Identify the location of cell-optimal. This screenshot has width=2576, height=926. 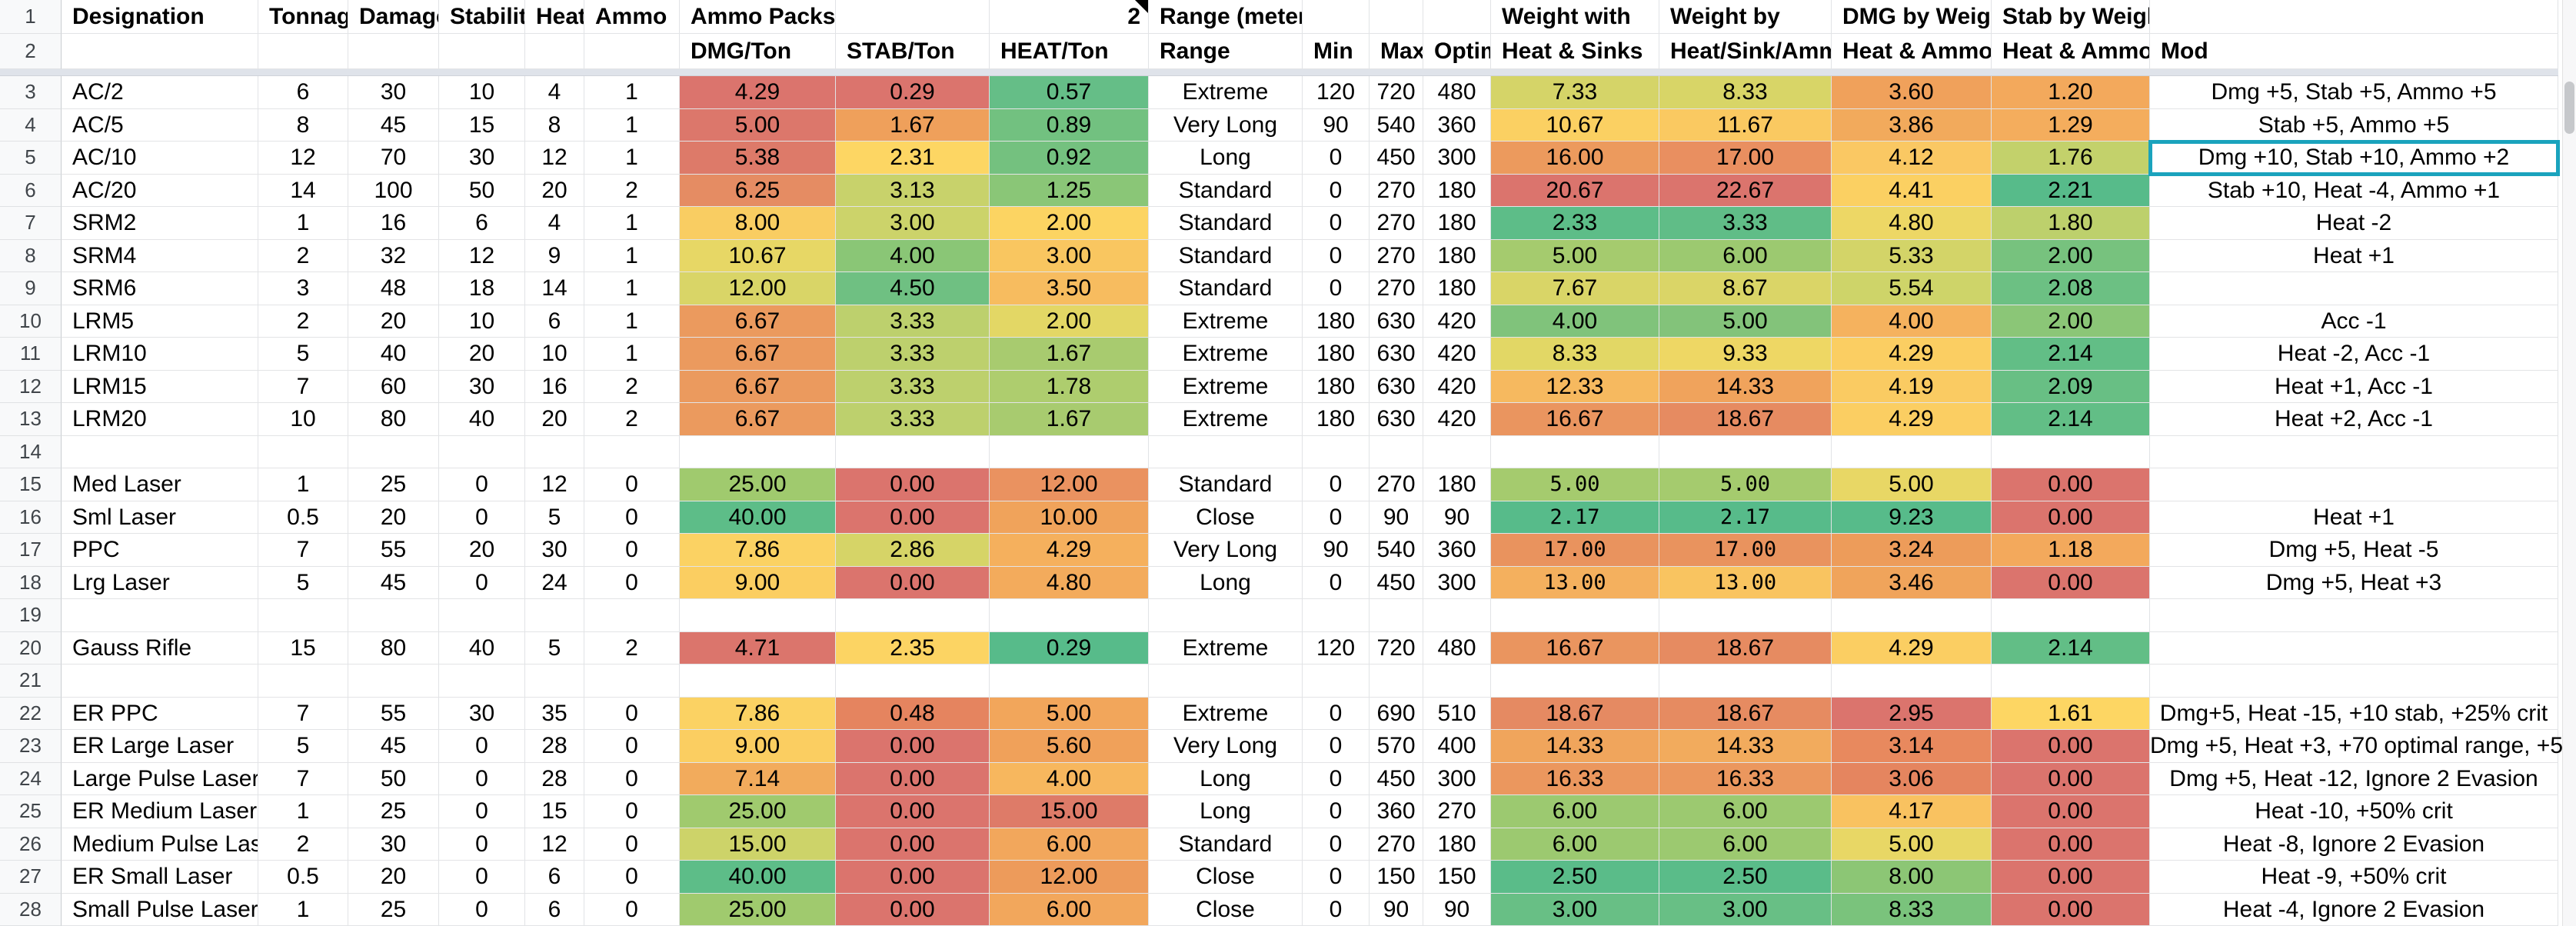
(1457, 615).